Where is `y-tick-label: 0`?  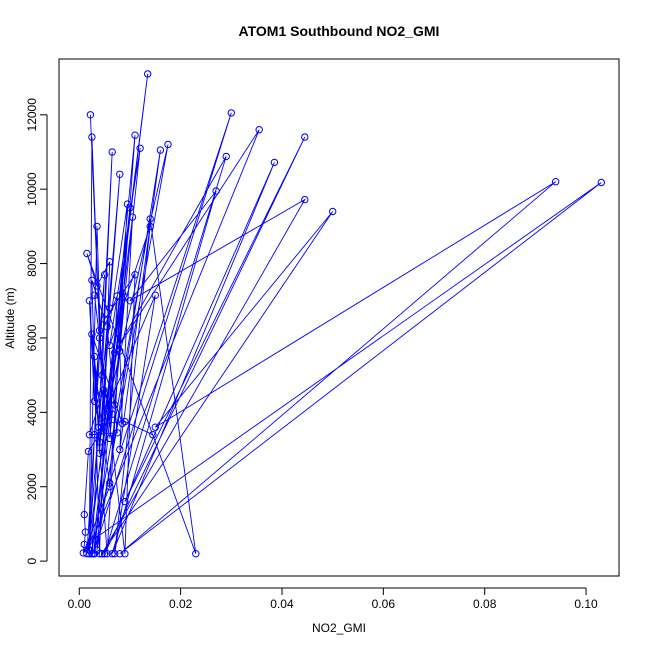 y-tick-label: 0 is located at coordinates (32, 560).